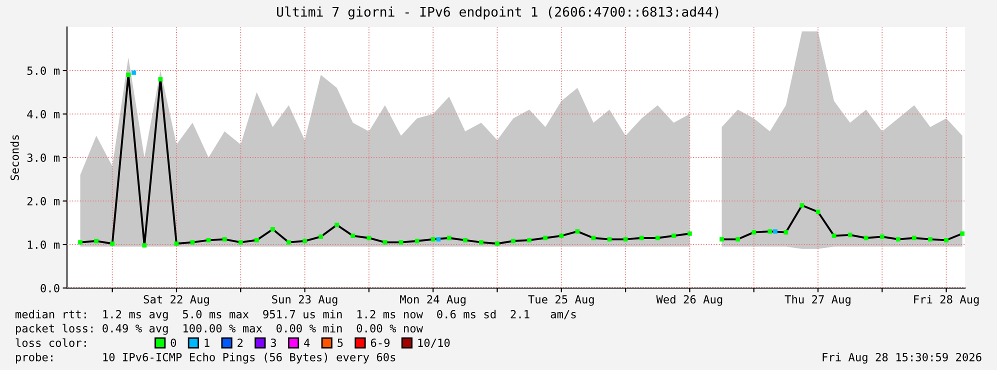 The height and width of the screenshot is (370, 997). I want to click on y-tick-label: 0.0, so click(50, 288).